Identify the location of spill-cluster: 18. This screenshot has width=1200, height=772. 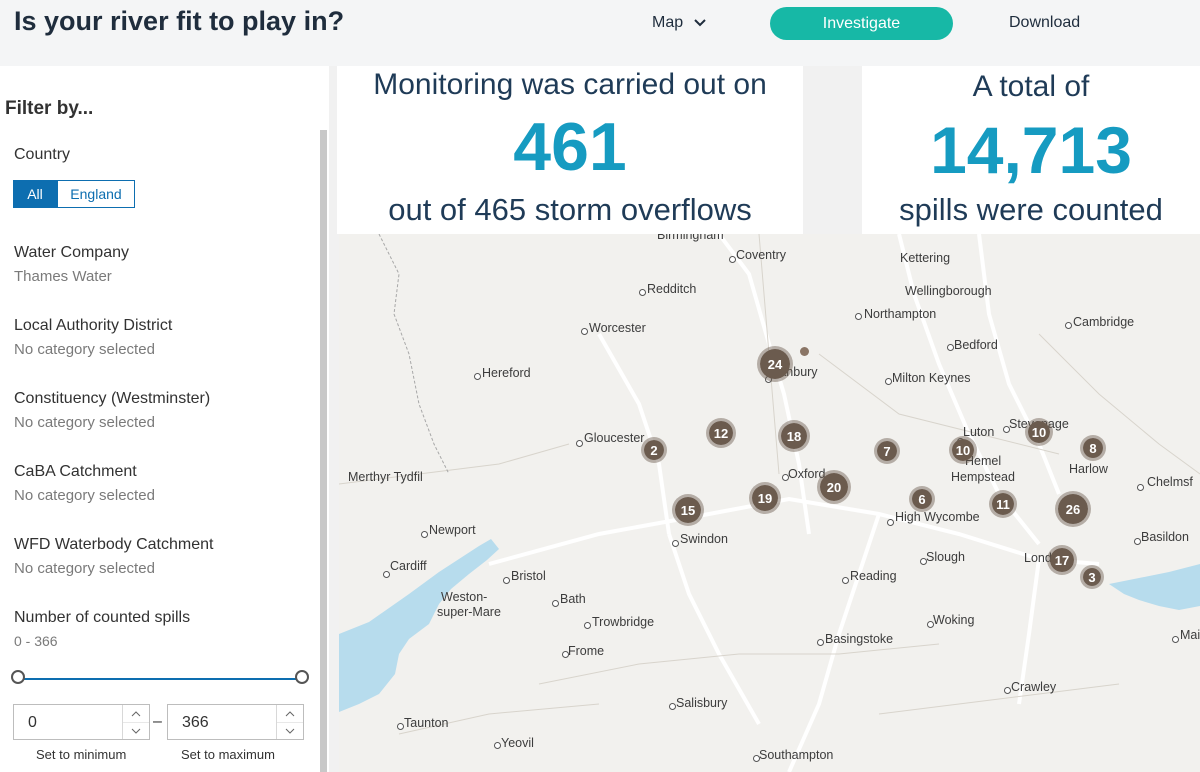
(794, 436).